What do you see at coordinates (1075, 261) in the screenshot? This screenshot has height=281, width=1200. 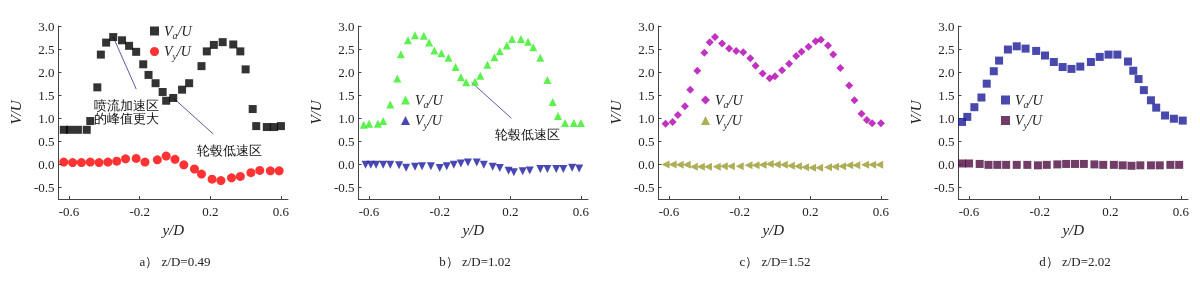 I see `text: d） z/D=2.02` at bounding box center [1075, 261].